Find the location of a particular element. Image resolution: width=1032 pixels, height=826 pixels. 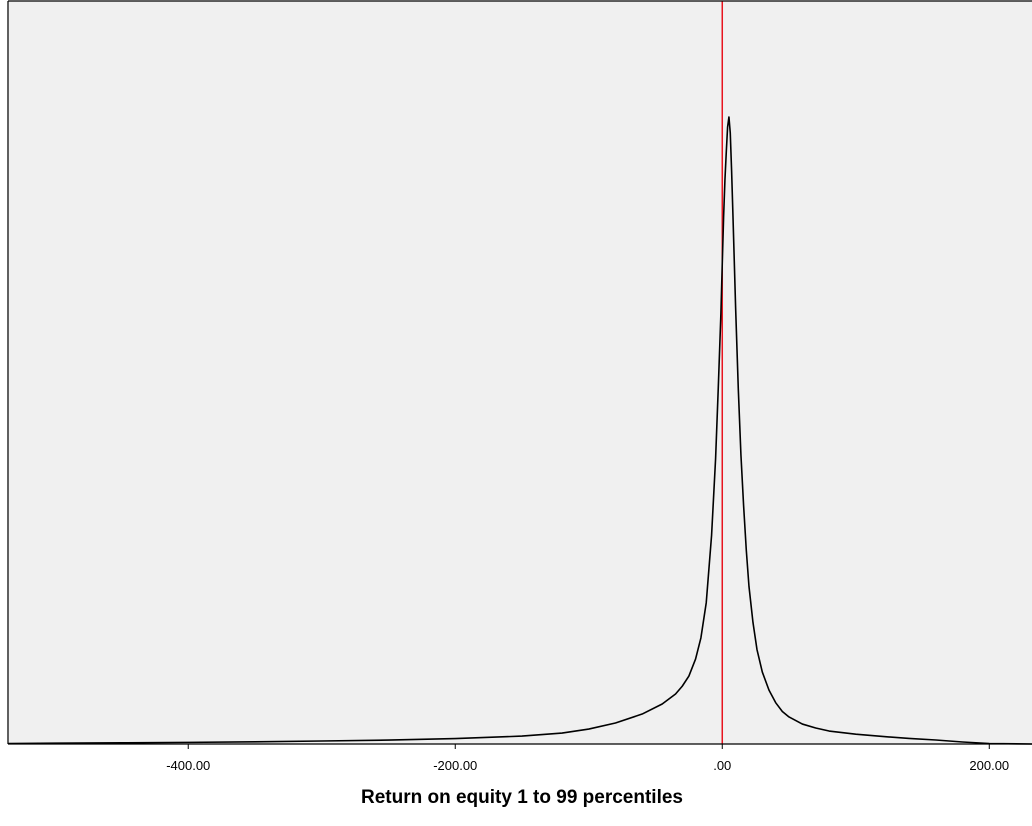

x-tick-label: -400.00 is located at coordinates (188, 765).